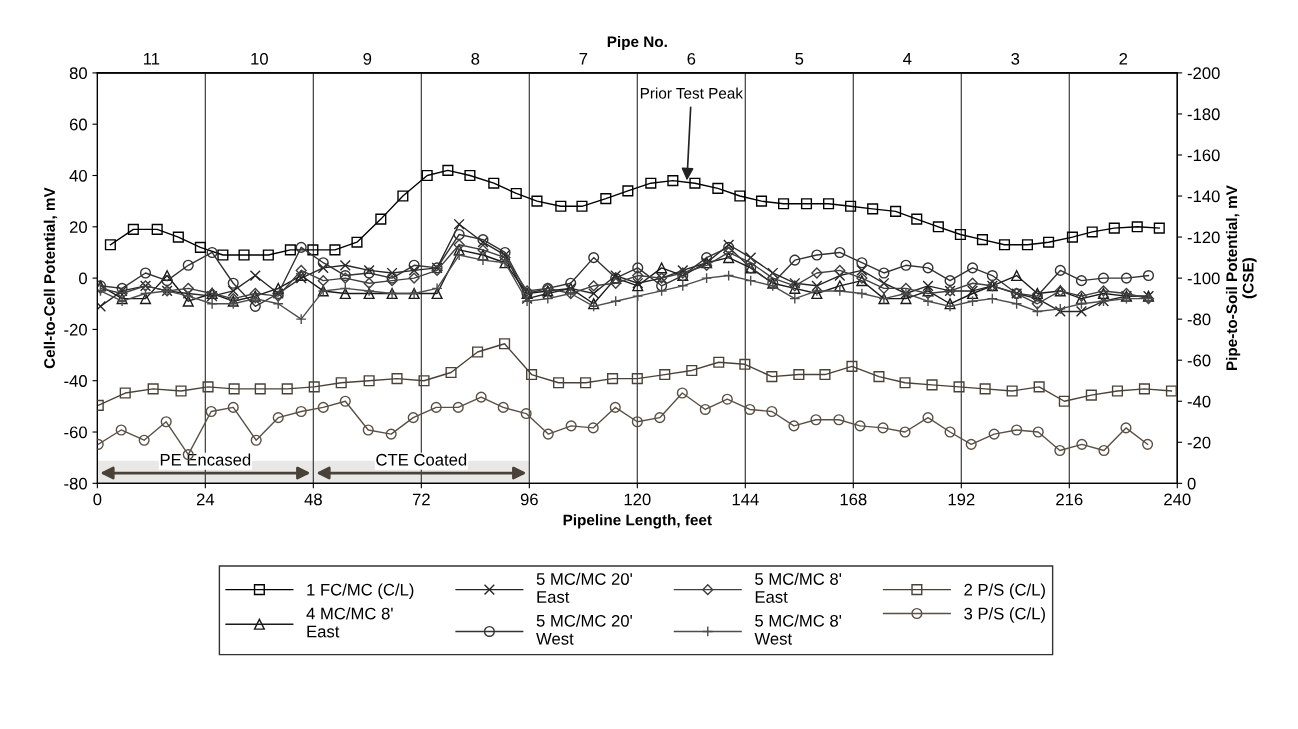  What do you see at coordinates (259, 58) in the screenshot?
I see `x2-tick-label: 10` at bounding box center [259, 58].